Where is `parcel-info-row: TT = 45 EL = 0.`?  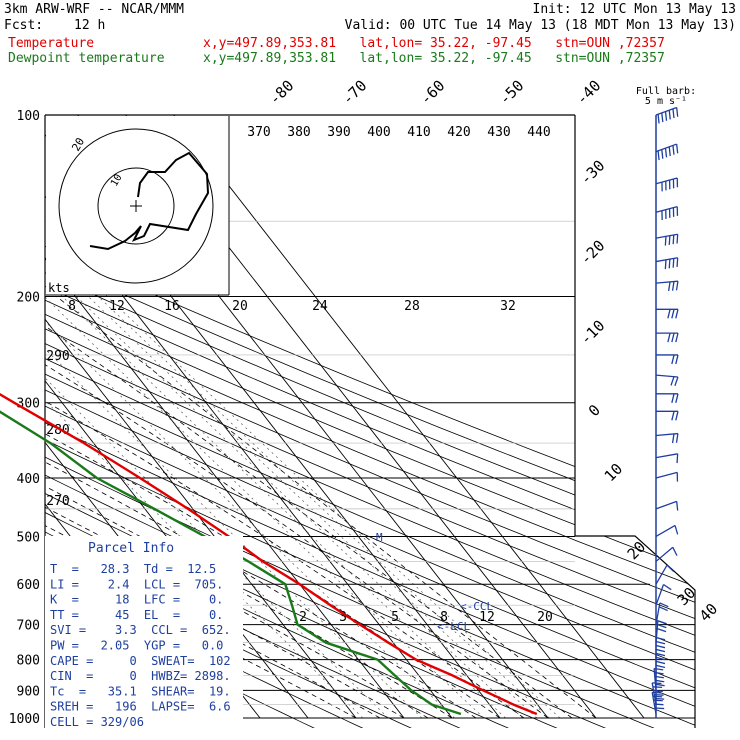
parcel-info-row: TT = 45 EL = 0. is located at coordinates (136, 615).